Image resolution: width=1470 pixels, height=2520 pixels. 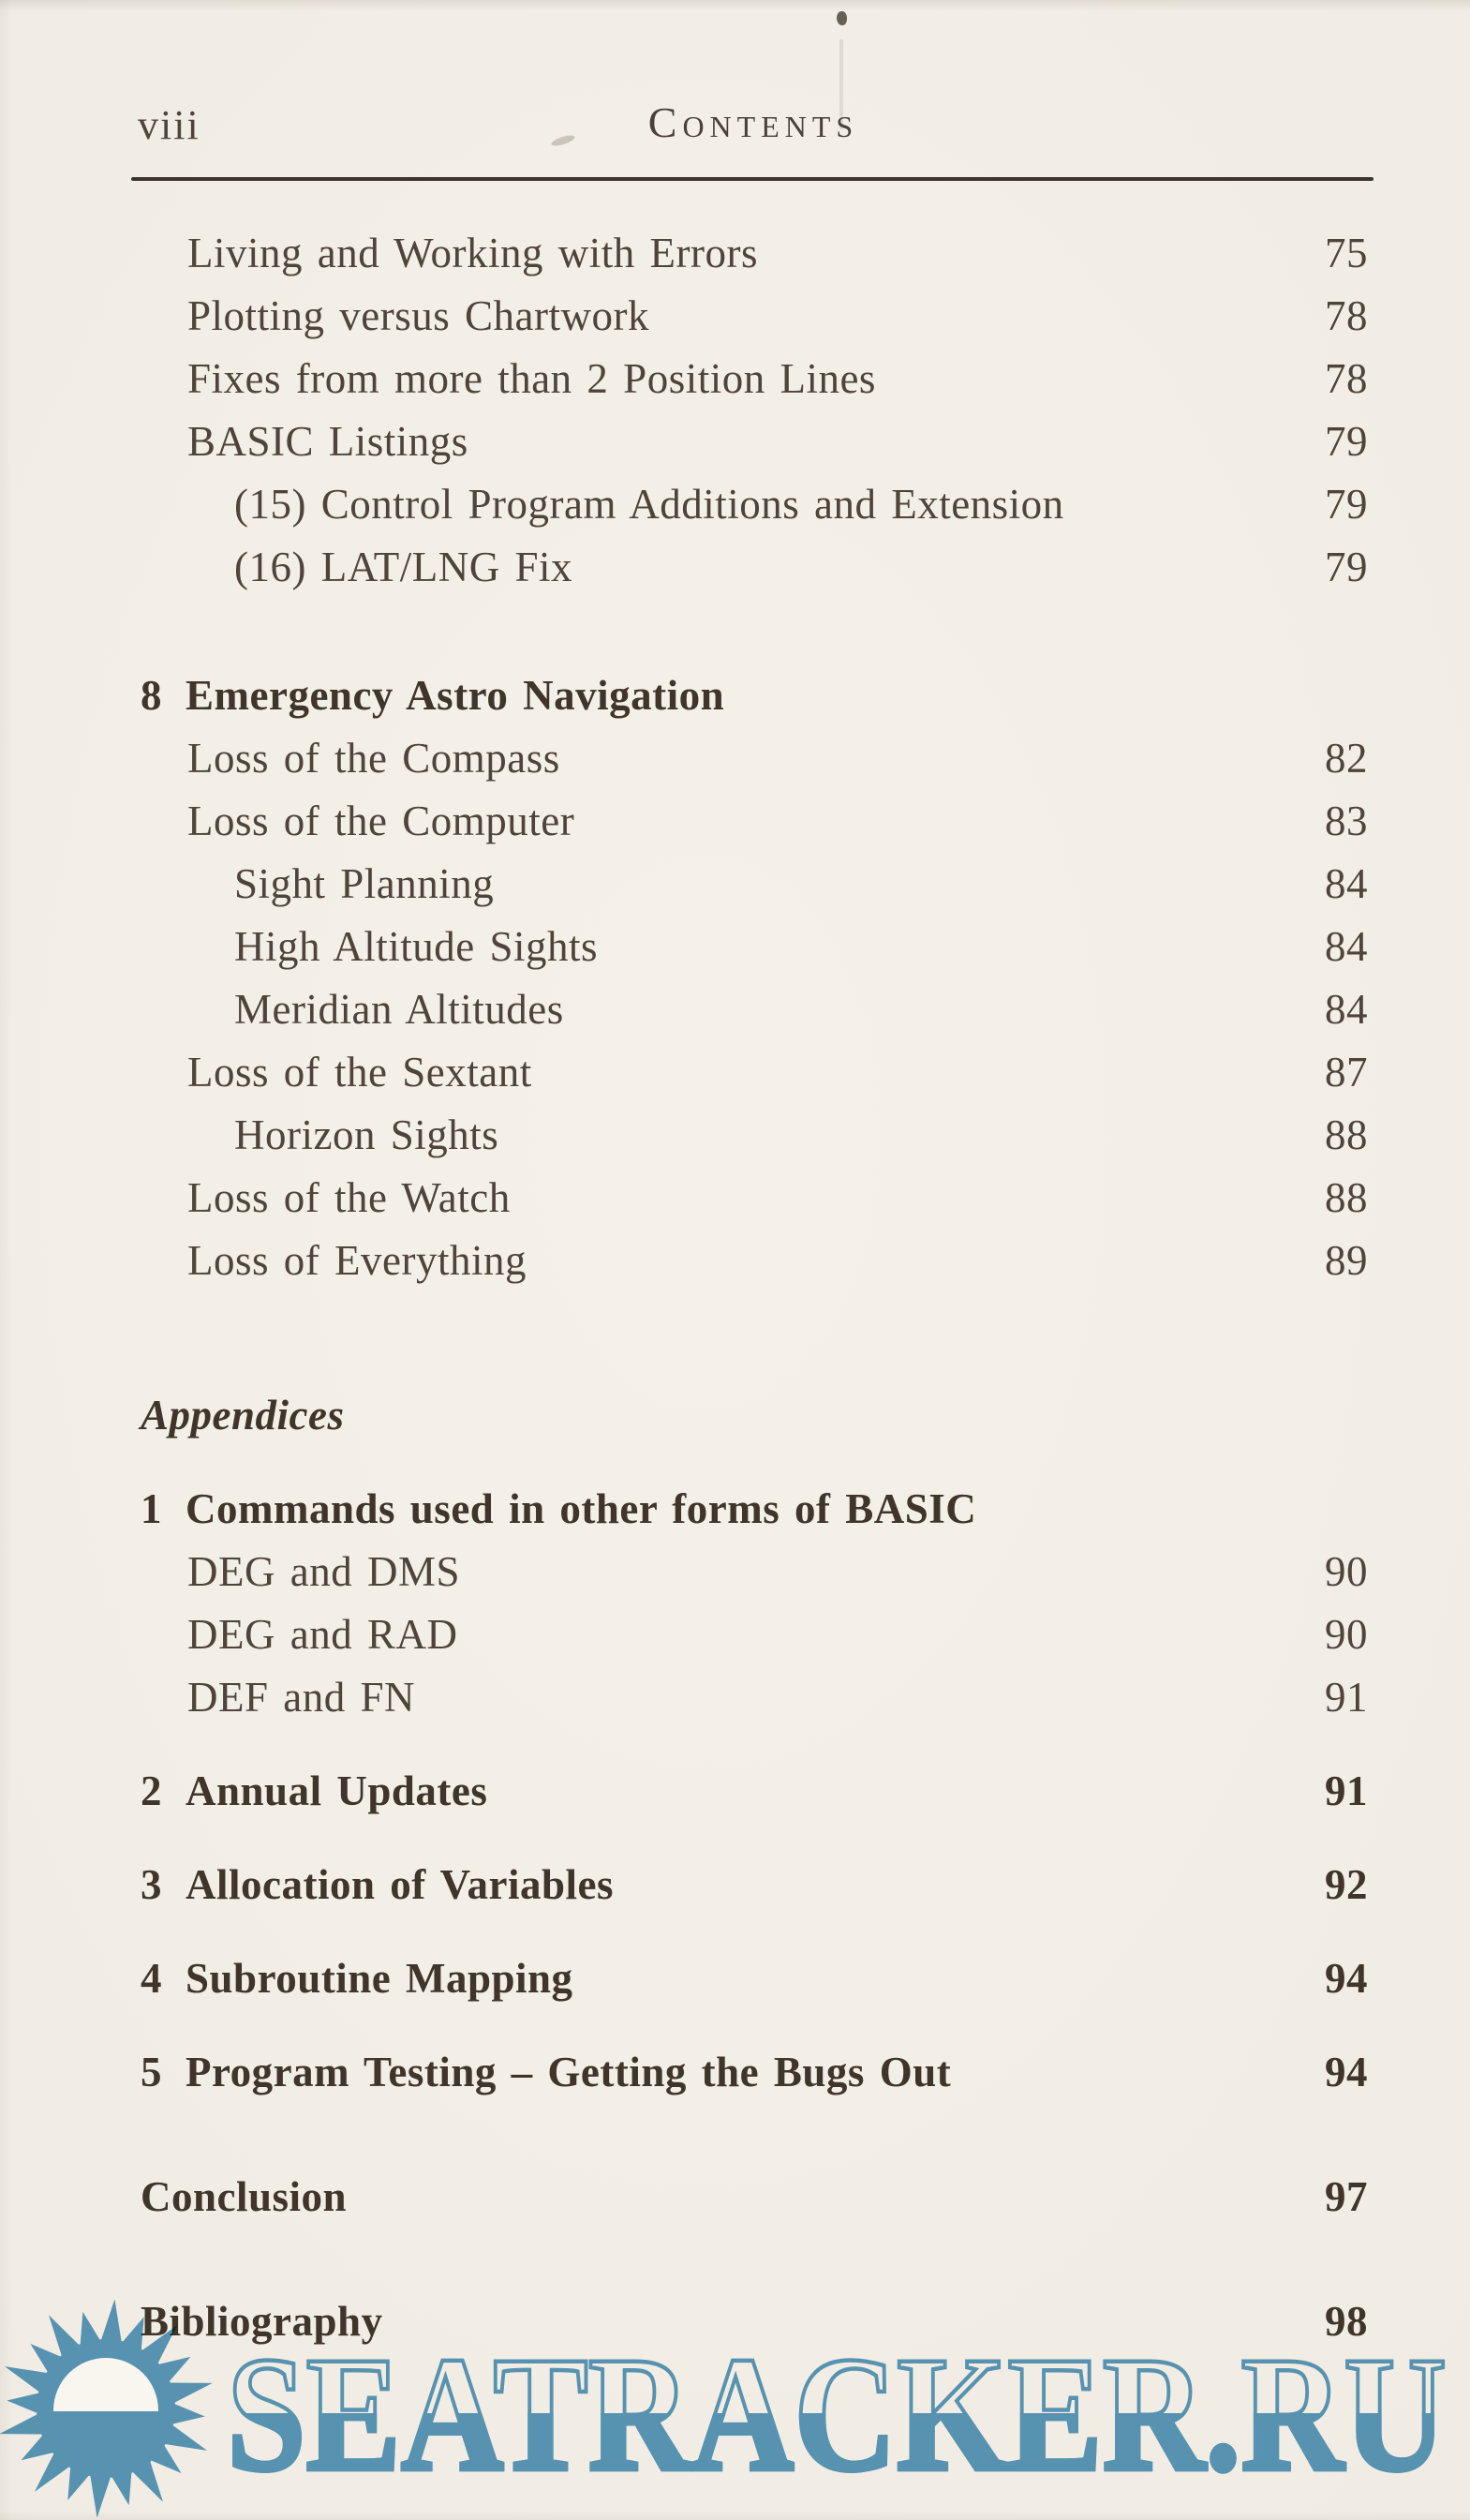 I want to click on toc-row: Conclusion 97, so click(x=754, y=2196).